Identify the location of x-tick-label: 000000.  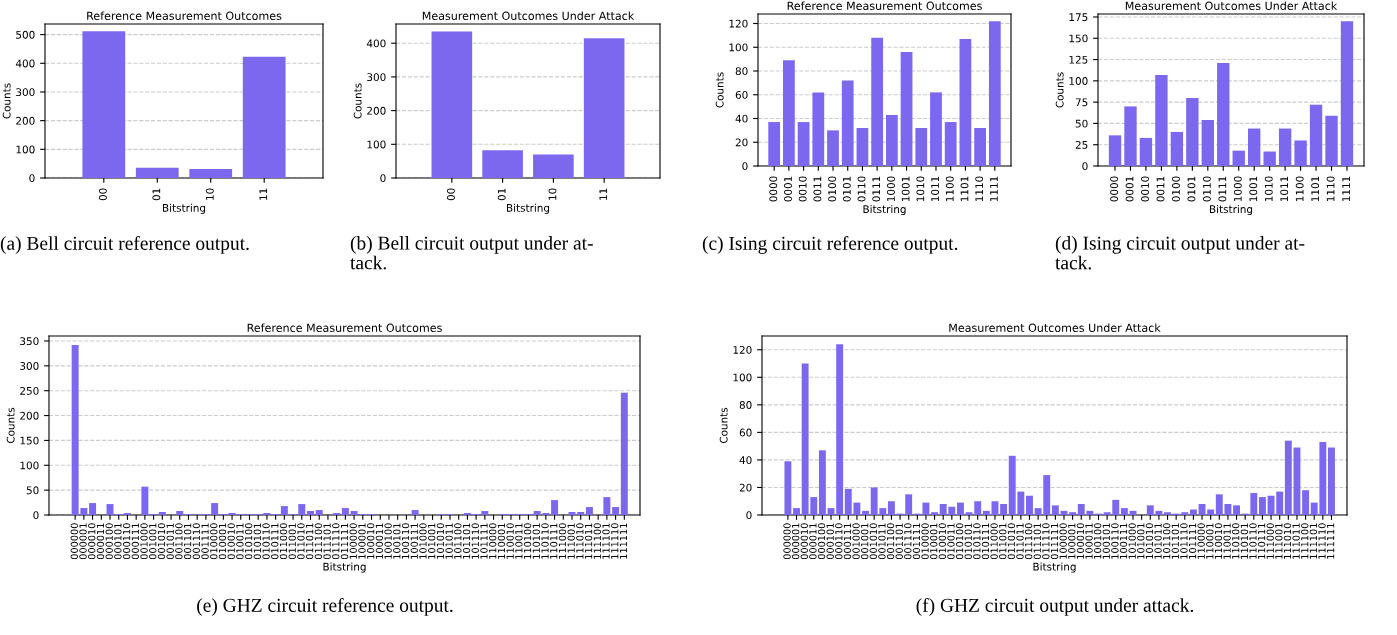
(787, 541).